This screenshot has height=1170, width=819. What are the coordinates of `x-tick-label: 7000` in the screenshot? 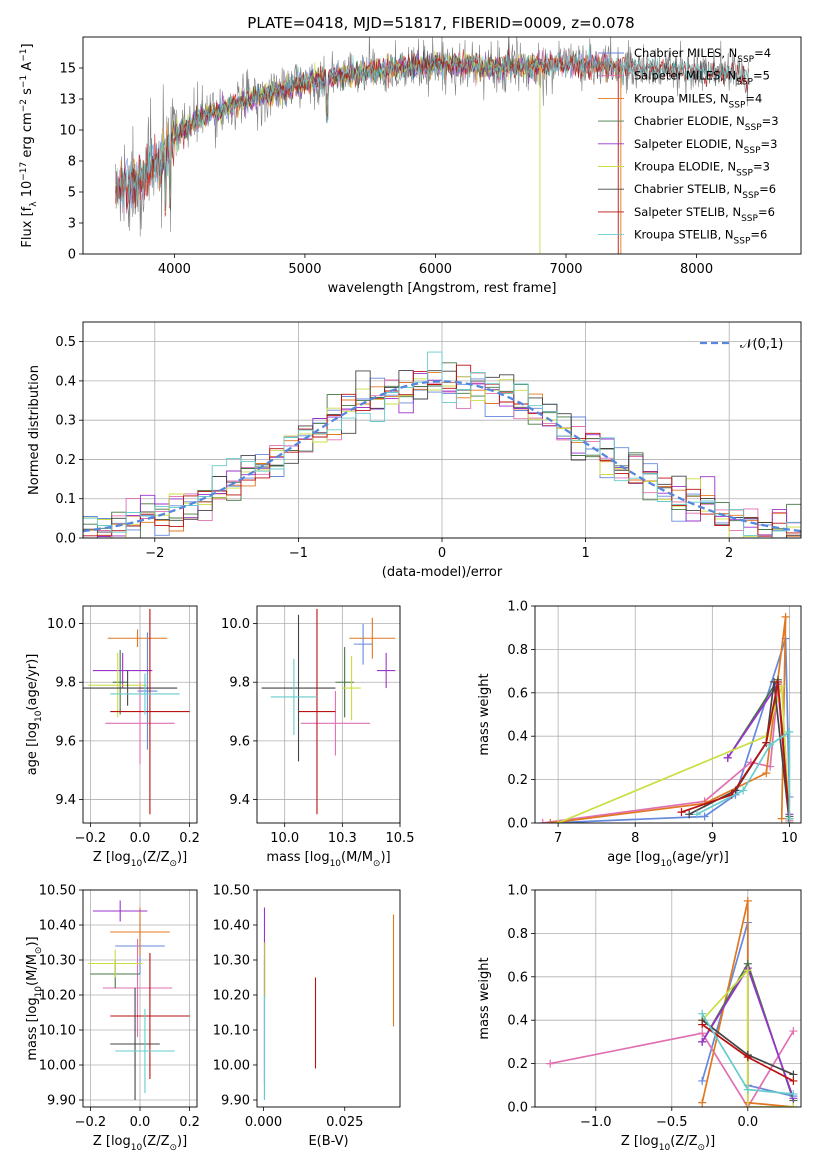 It's located at (565, 269).